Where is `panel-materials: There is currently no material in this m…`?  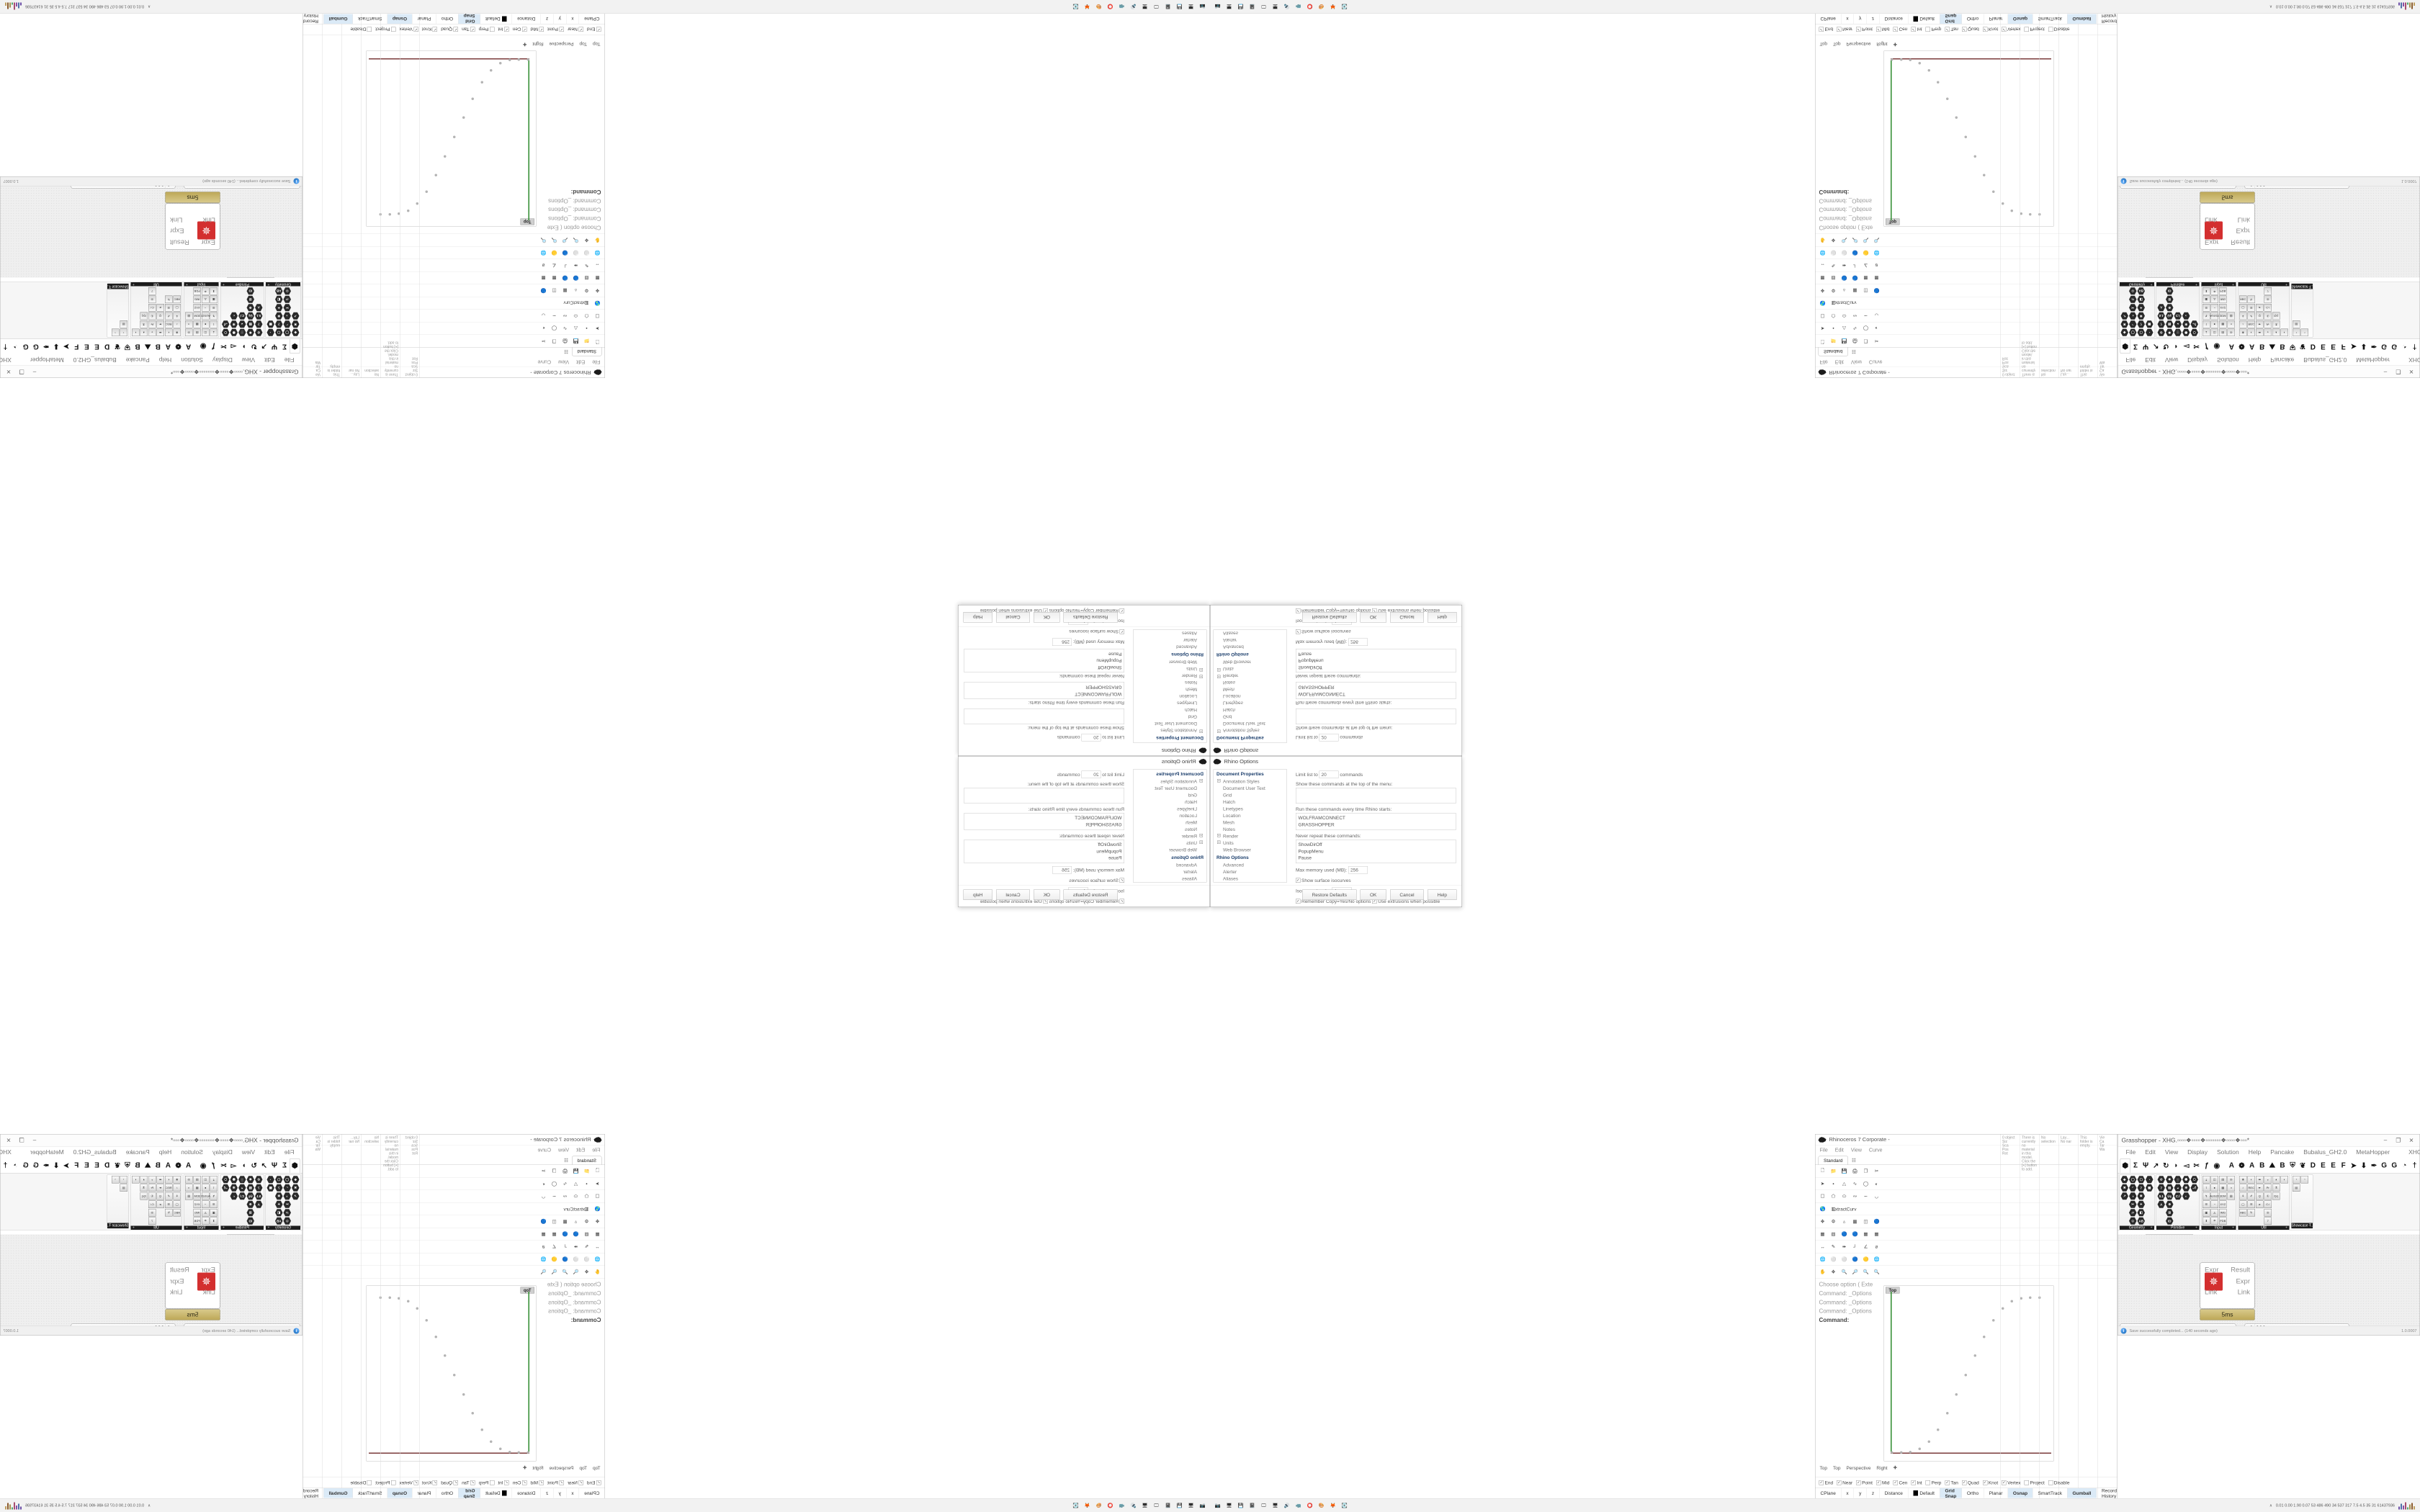
panel-materials: There is currently no material in this m… is located at coordinates (390, 1323).